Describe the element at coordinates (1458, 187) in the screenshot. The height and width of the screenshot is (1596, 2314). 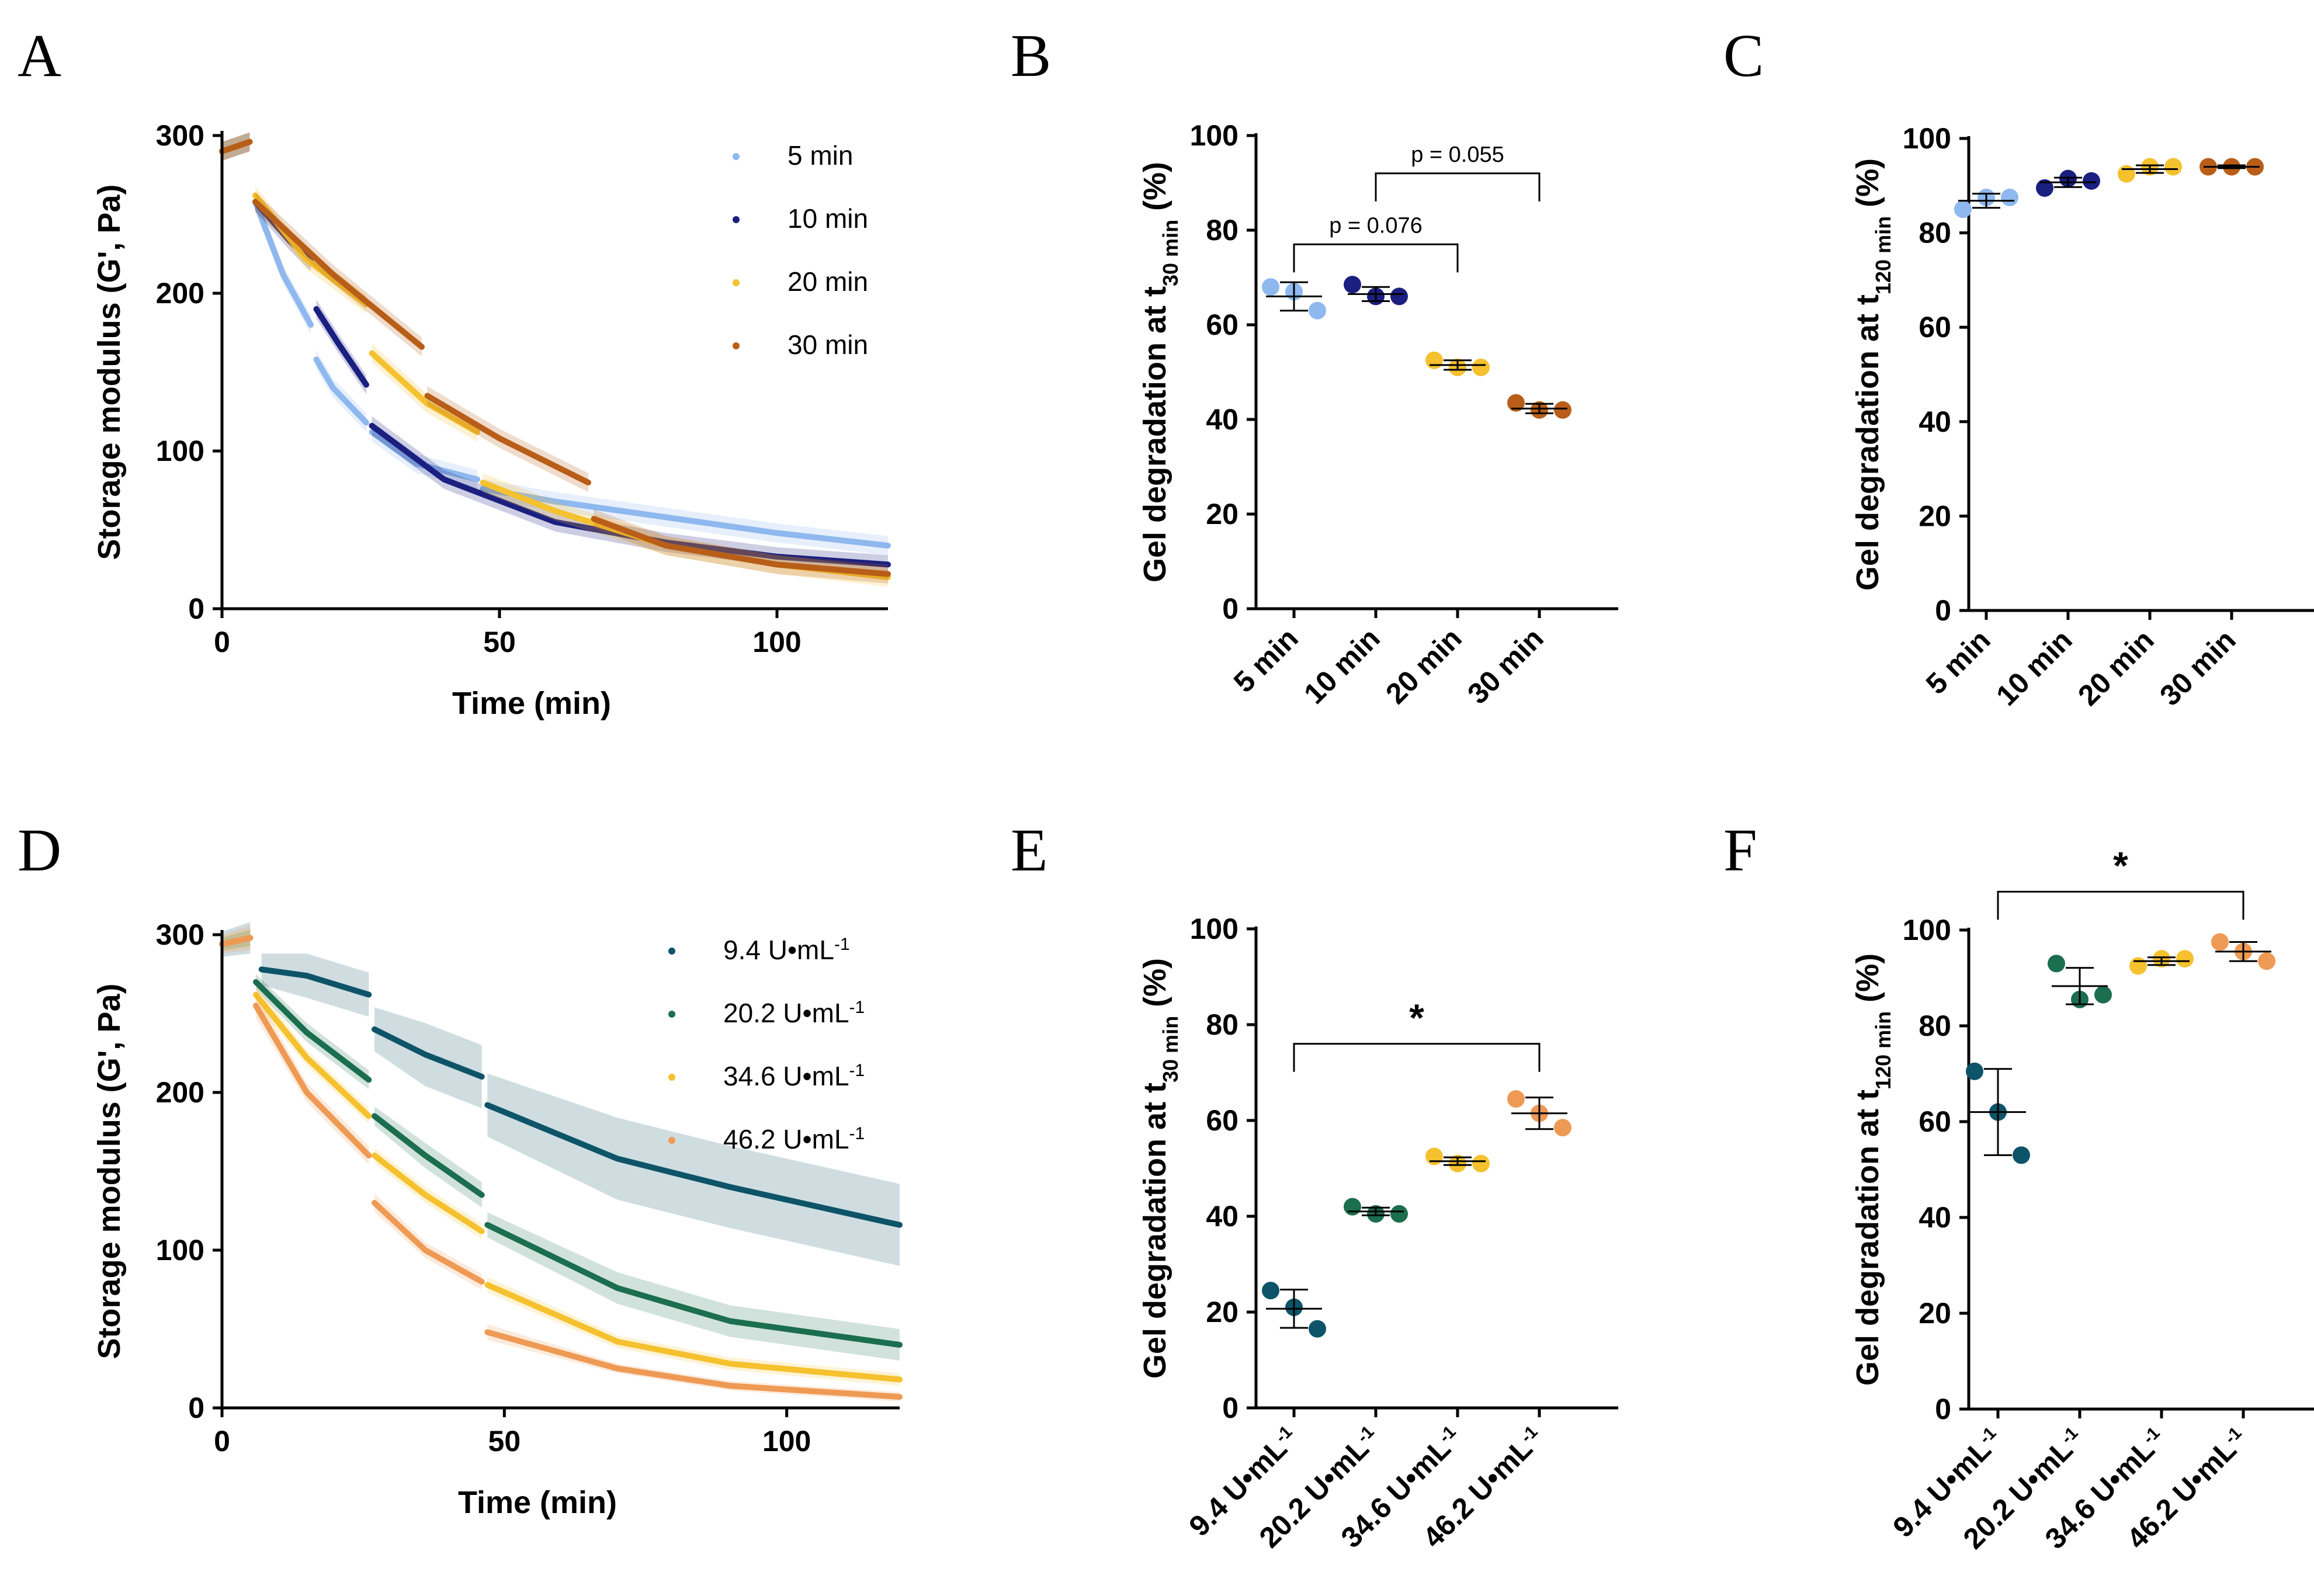
I see `significance-bracket` at that location.